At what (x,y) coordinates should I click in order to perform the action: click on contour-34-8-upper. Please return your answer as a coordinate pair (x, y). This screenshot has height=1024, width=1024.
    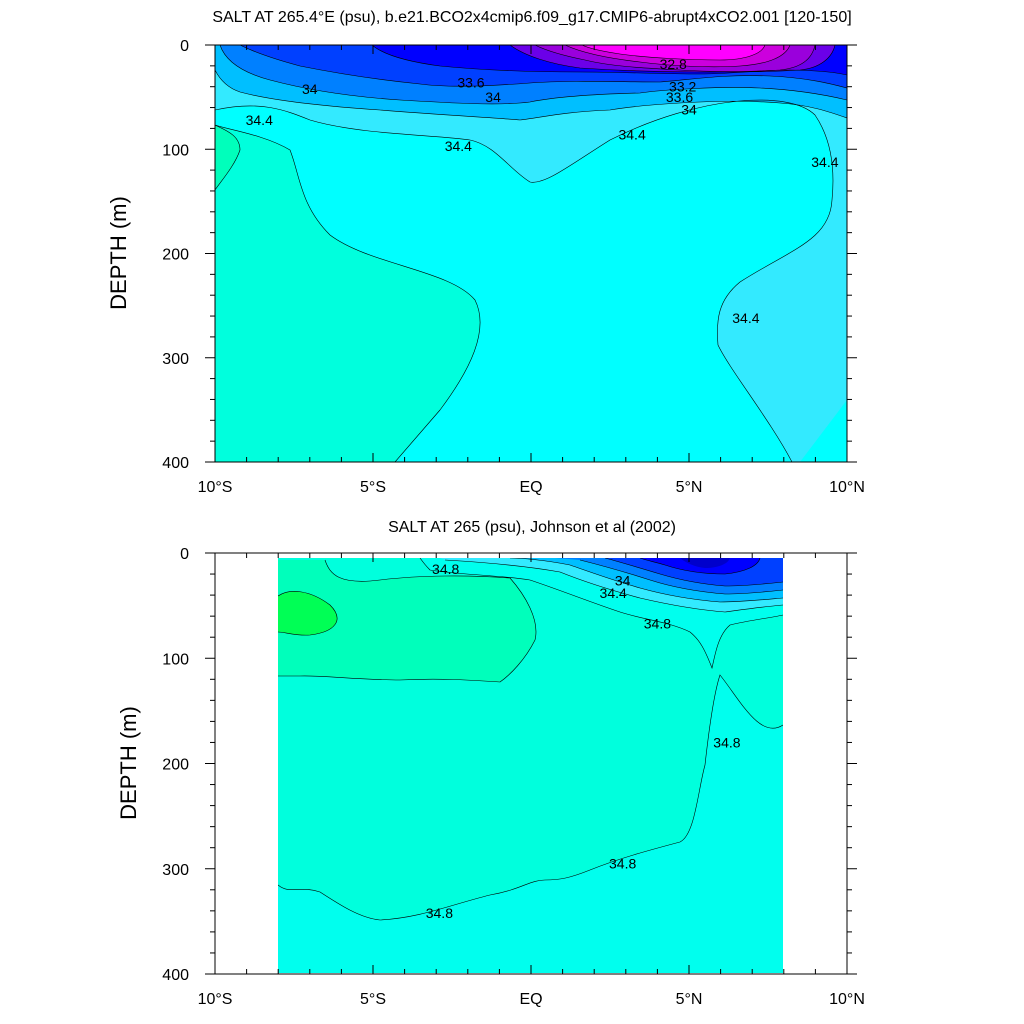
    Looking at the image, I should click on (601, 614).